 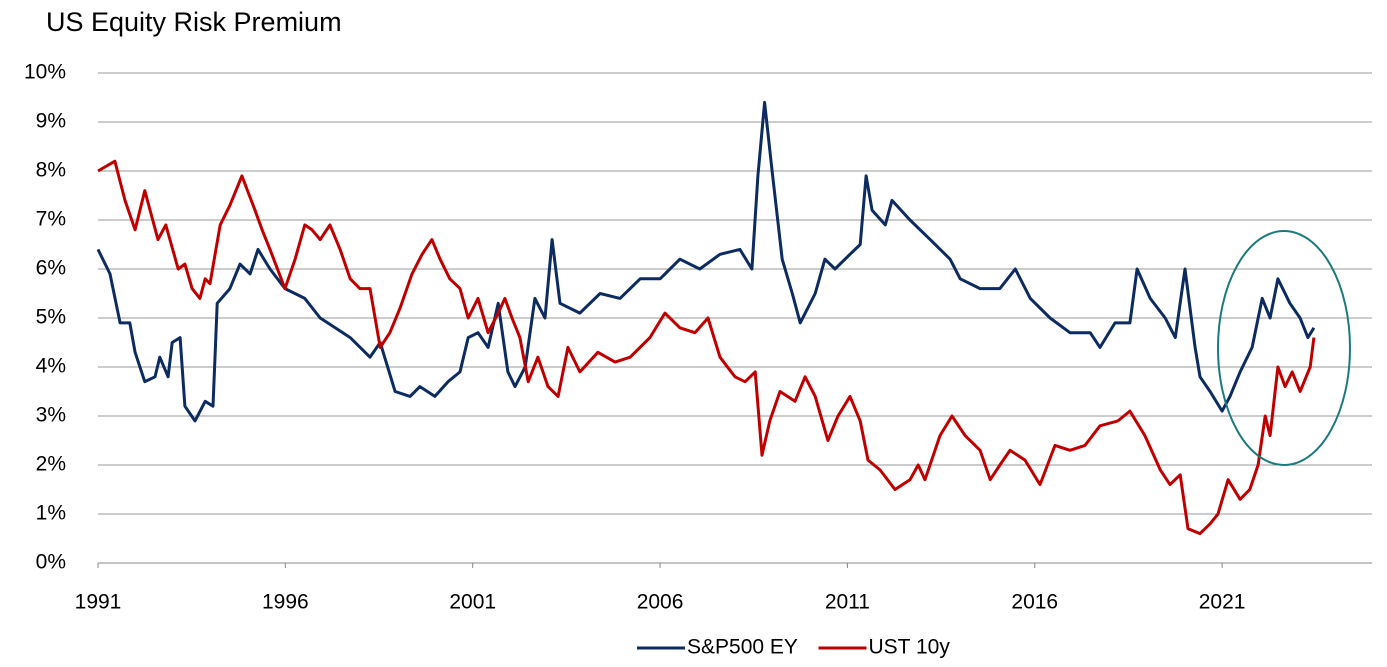 What do you see at coordinates (285, 602) in the screenshot?
I see `x-tick-label: 1996` at bounding box center [285, 602].